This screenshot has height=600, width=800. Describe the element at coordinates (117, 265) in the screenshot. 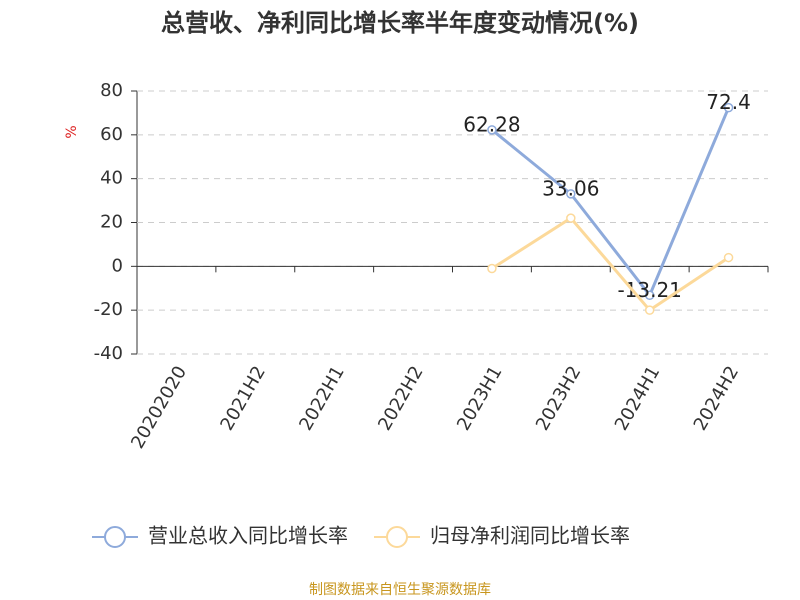

I see `y-tick-label: 0` at that location.